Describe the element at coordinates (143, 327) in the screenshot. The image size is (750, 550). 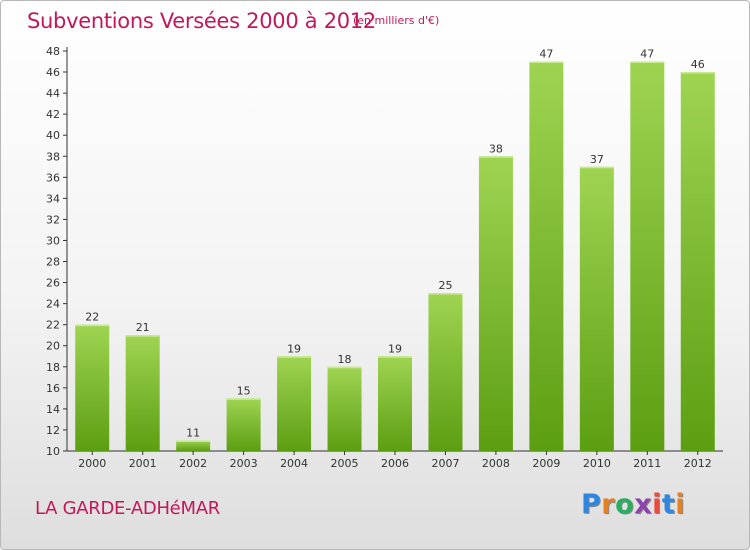
I see `data-label: 21` at that location.